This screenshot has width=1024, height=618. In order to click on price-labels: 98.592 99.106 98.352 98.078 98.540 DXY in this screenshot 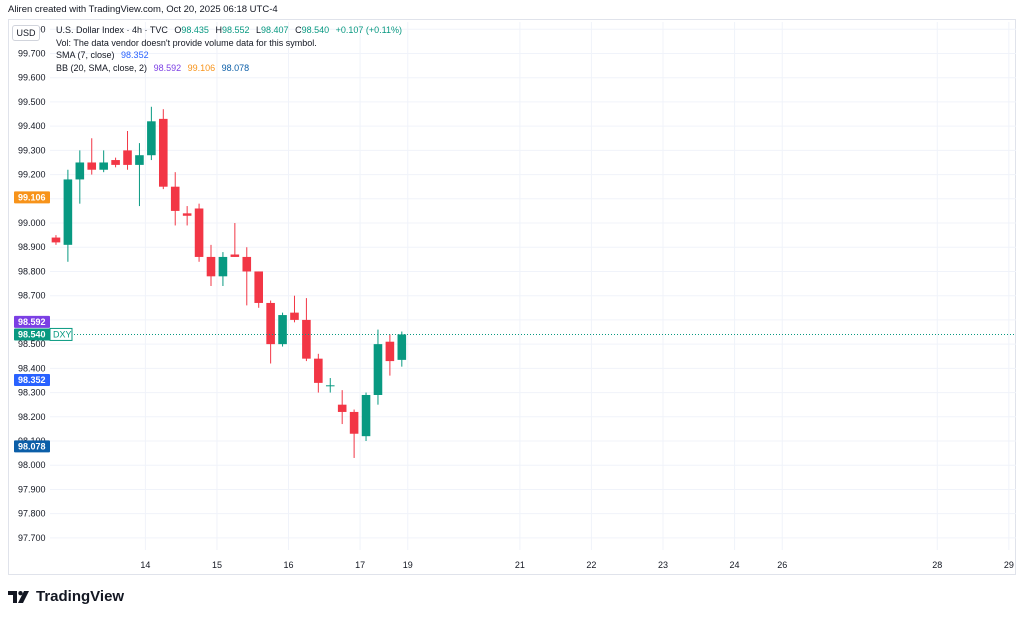, I will do `click(43, 322)`.